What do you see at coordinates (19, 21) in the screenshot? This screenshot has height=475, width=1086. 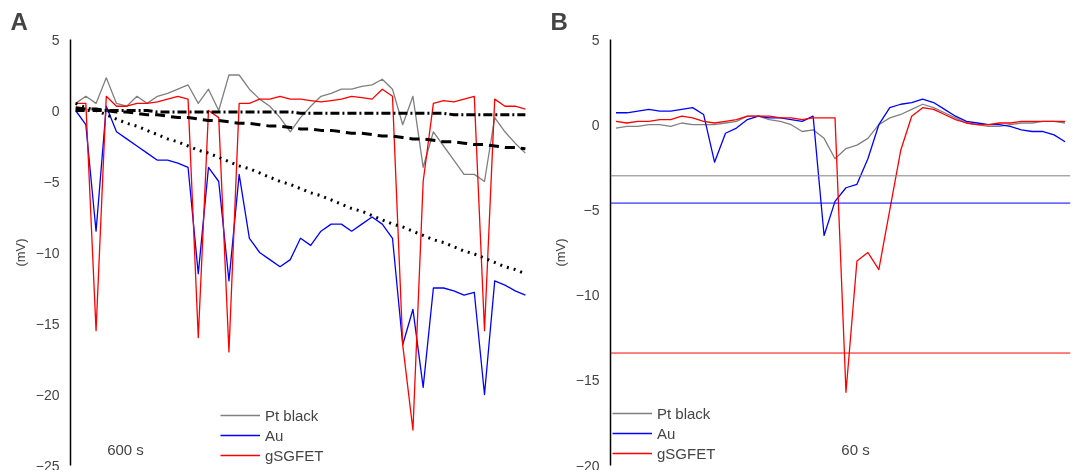 I see `chart-title: A` at bounding box center [19, 21].